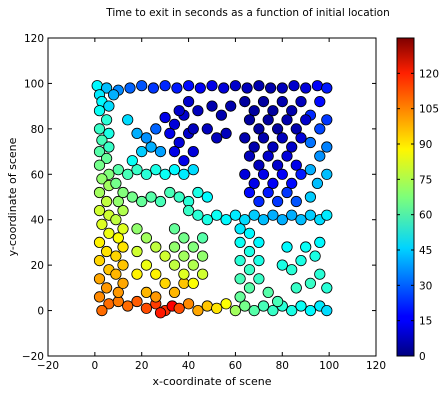  I want to click on colorbar-tick-label: 30, so click(425, 286).